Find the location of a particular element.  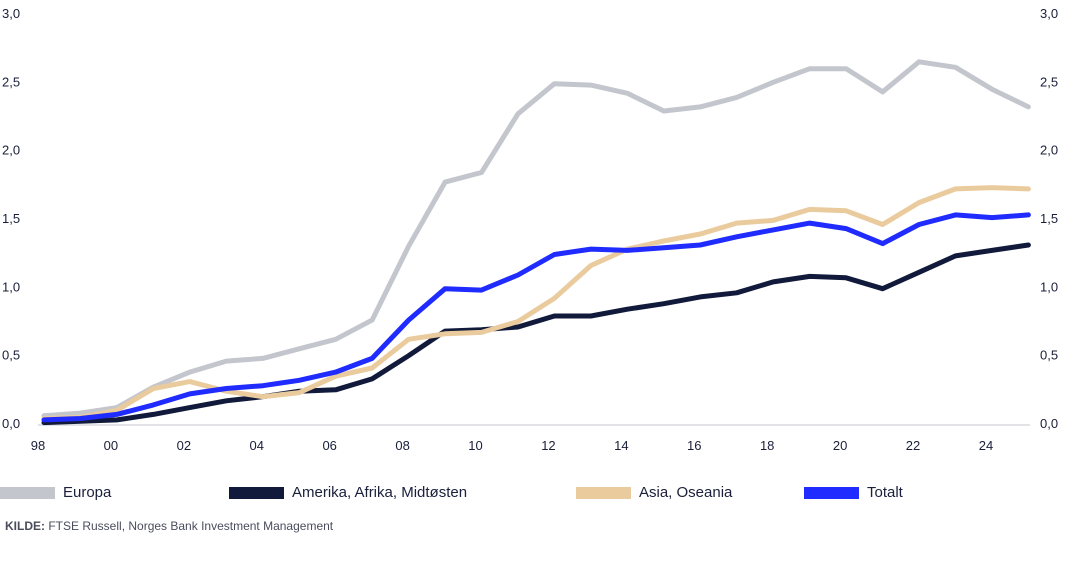

legend-item-asia: Asia, Oseania is located at coordinates (654, 492).